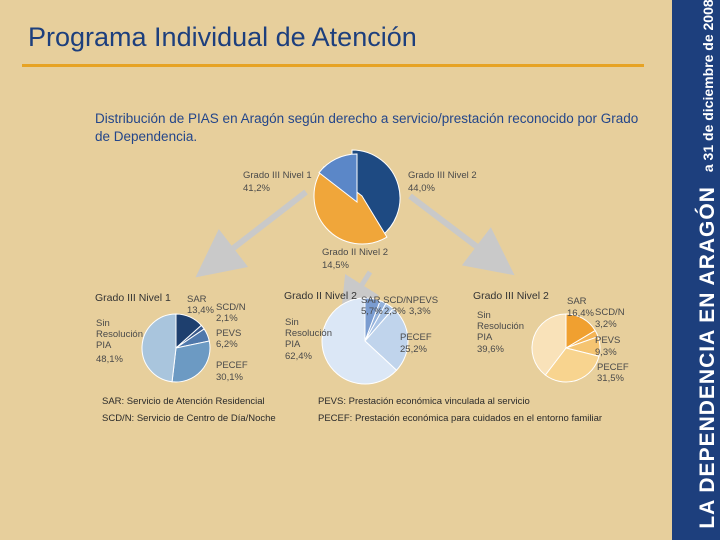 This screenshot has width=720, height=540. What do you see at coordinates (292, 322) in the screenshot?
I see `g2n2-label-sin-line1: Sin` at bounding box center [292, 322].